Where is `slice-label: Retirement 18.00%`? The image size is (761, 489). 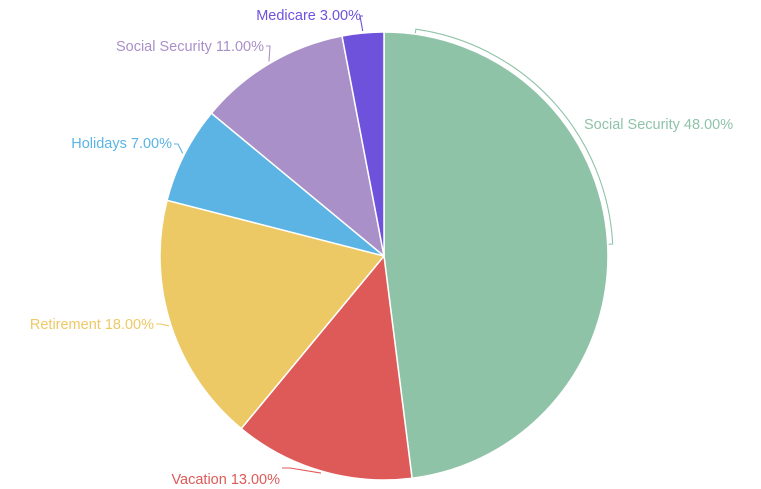
slice-label: Retirement 18.00% is located at coordinates (92, 325).